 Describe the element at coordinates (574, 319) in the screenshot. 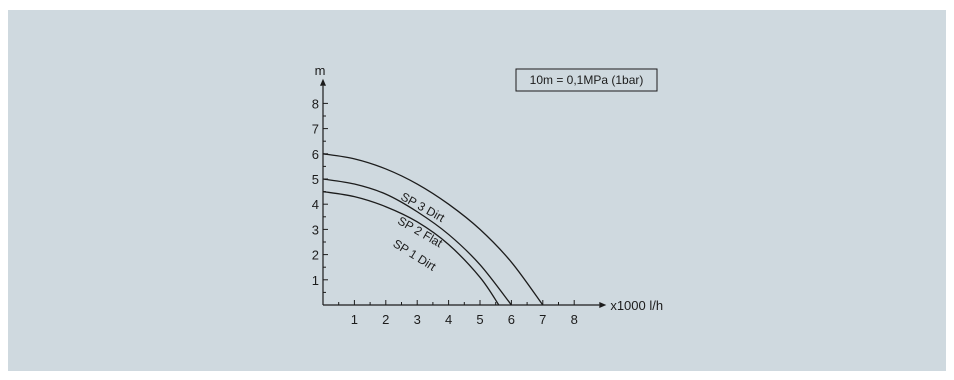

I see `x-tick-label: 8` at that location.